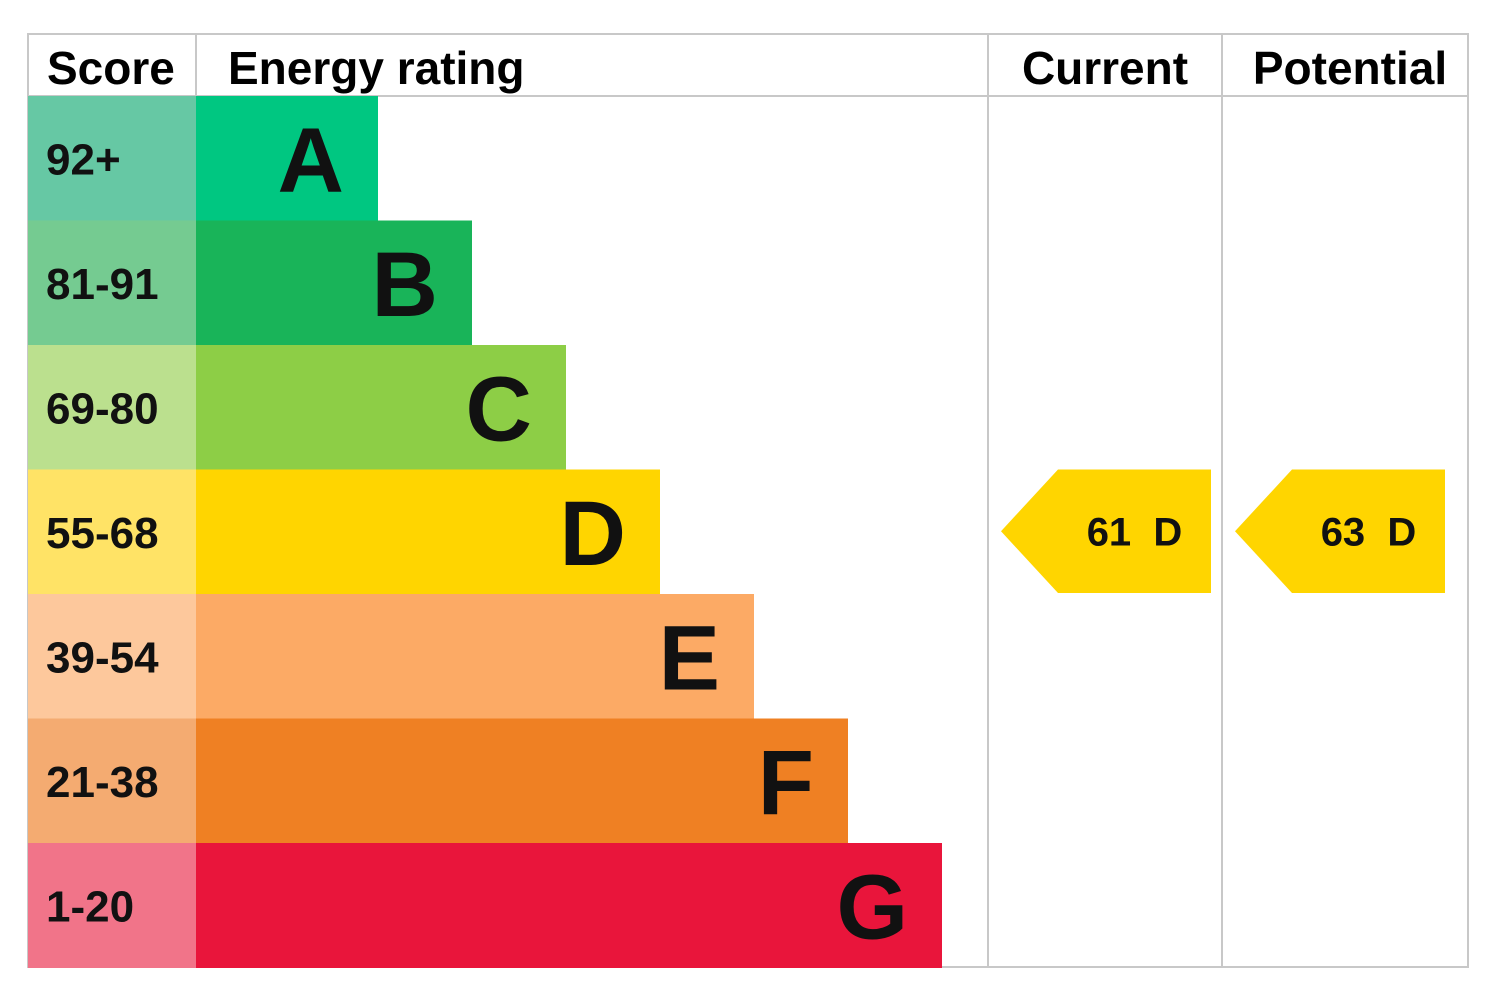 This screenshot has height=1000, width=1500. I want to click on score-range-b: 81-91, so click(102, 284).